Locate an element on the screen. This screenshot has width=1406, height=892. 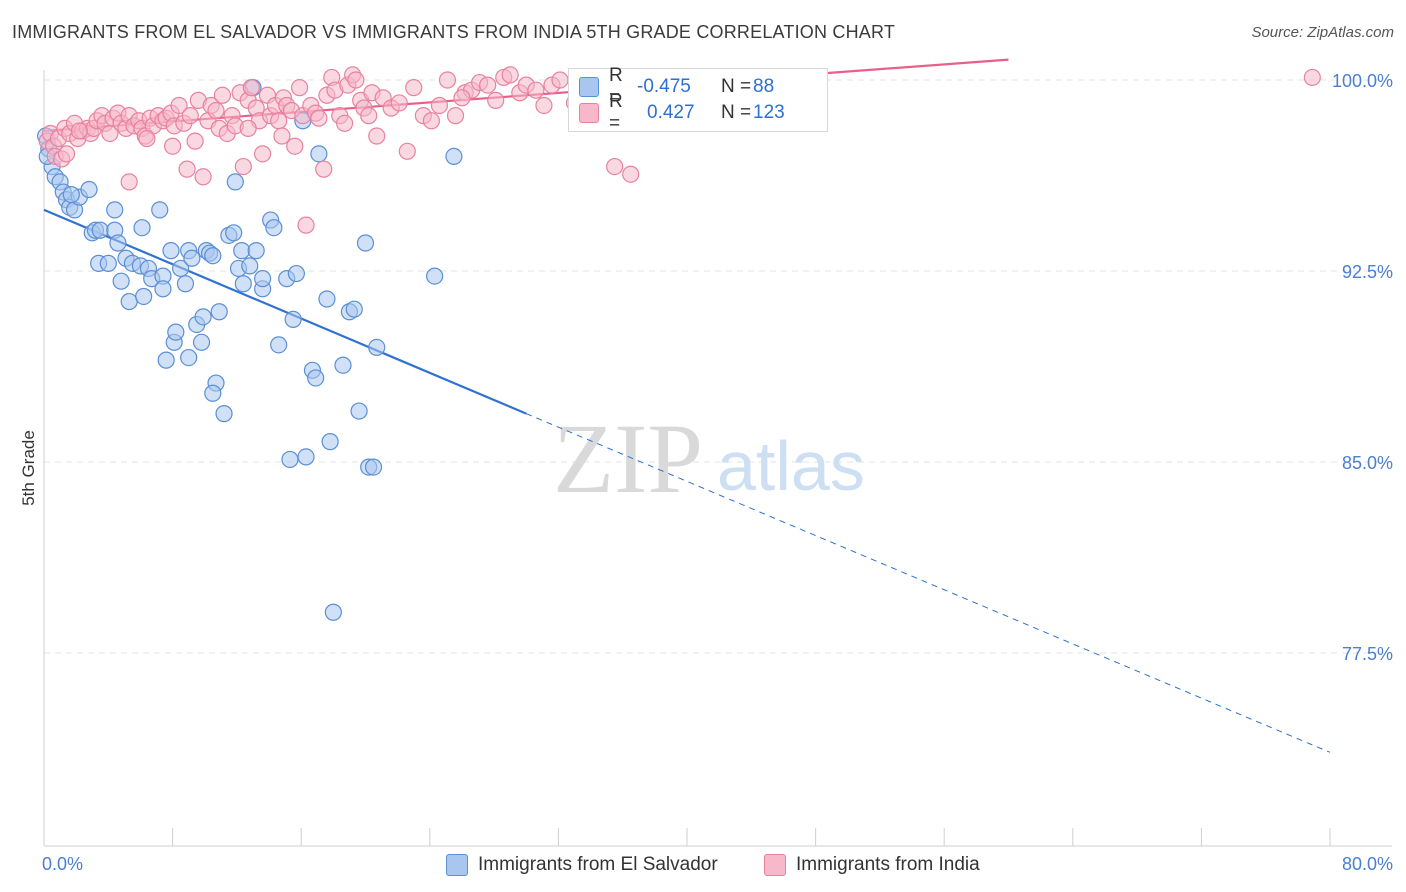
watermark: ZIP atlas is located at coordinates (709, 458).